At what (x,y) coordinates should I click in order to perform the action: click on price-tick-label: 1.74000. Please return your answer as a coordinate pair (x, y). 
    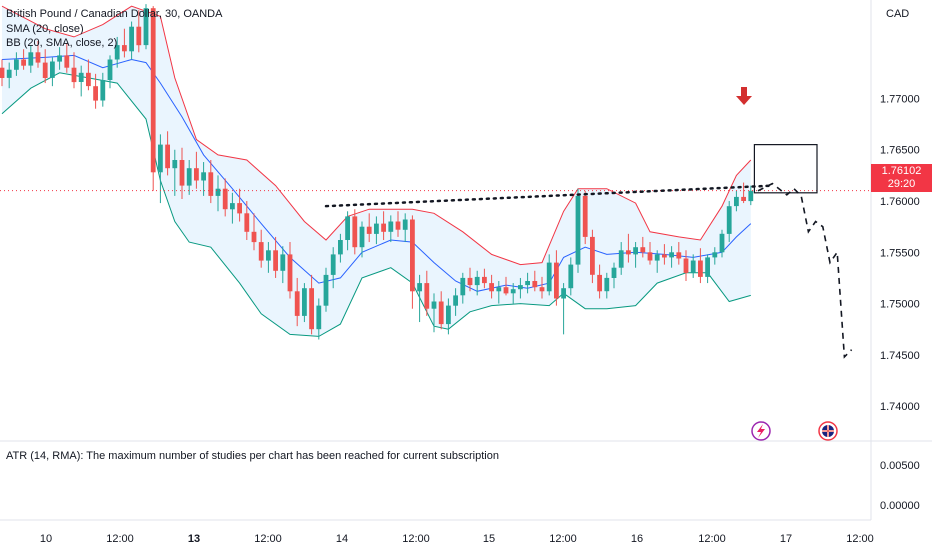
    Looking at the image, I should click on (900, 407).